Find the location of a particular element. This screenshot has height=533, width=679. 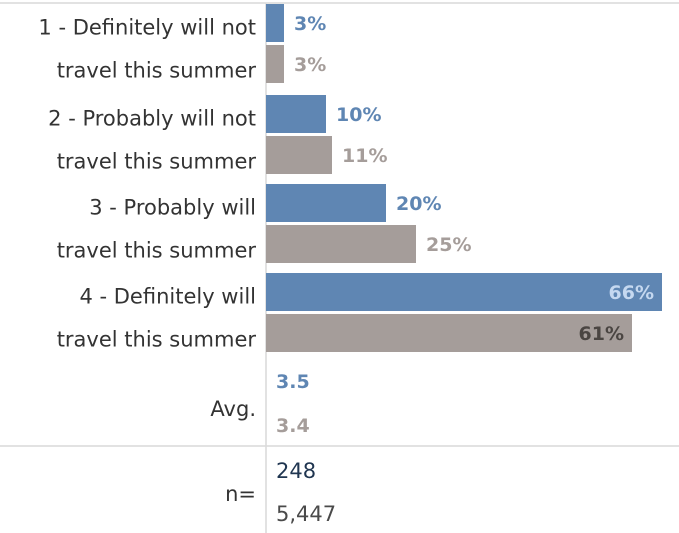

data-label: 25% is located at coordinates (448, 245).